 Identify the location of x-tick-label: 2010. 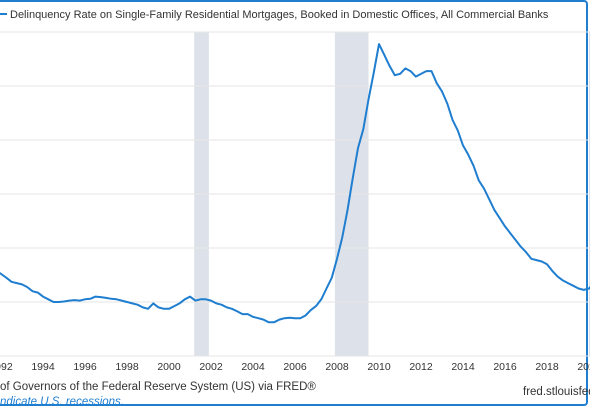
(379, 367).